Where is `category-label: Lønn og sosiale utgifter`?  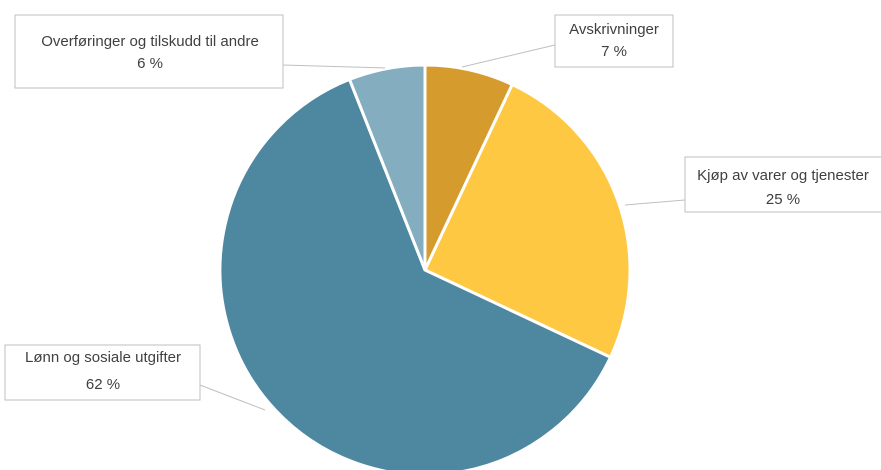 category-label: Lønn og sosiale utgifter is located at coordinates (103, 357).